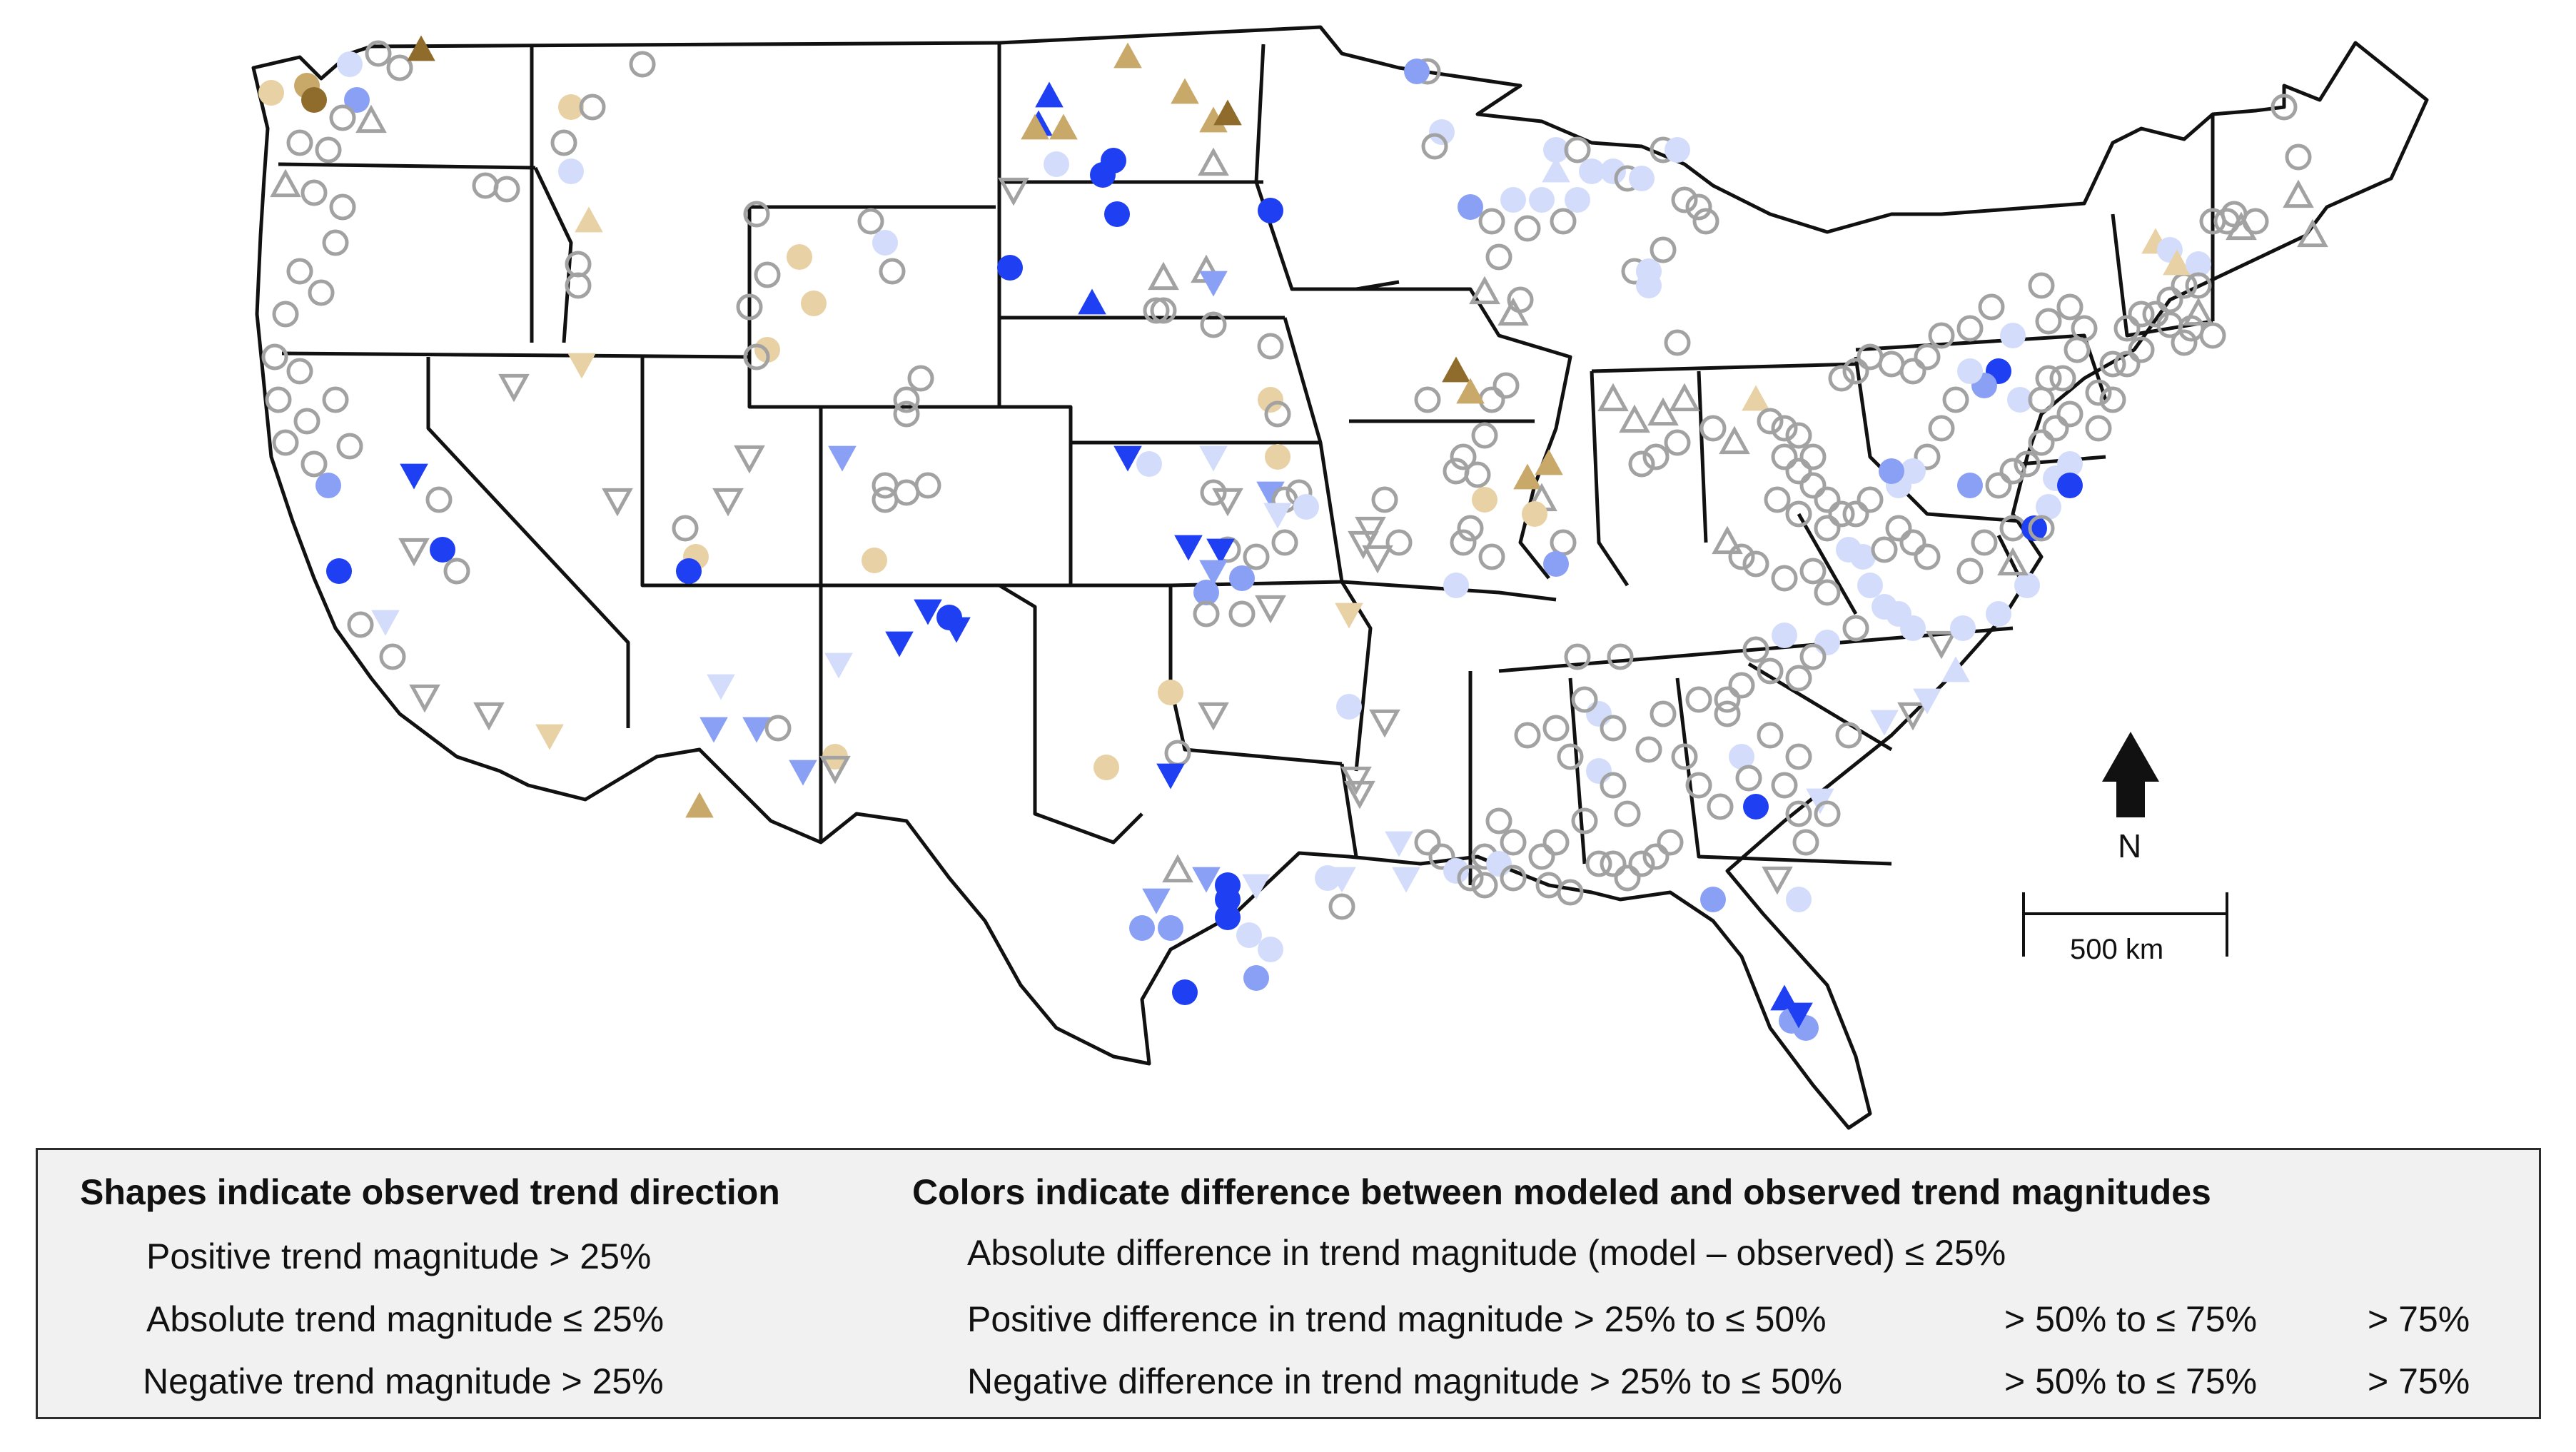 This screenshot has height=1452, width=2576. Describe the element at coordinates (399, 1256) in the screenshot. I see `legend-positive-trend: Positive trend magnitude > 25%` at that location.